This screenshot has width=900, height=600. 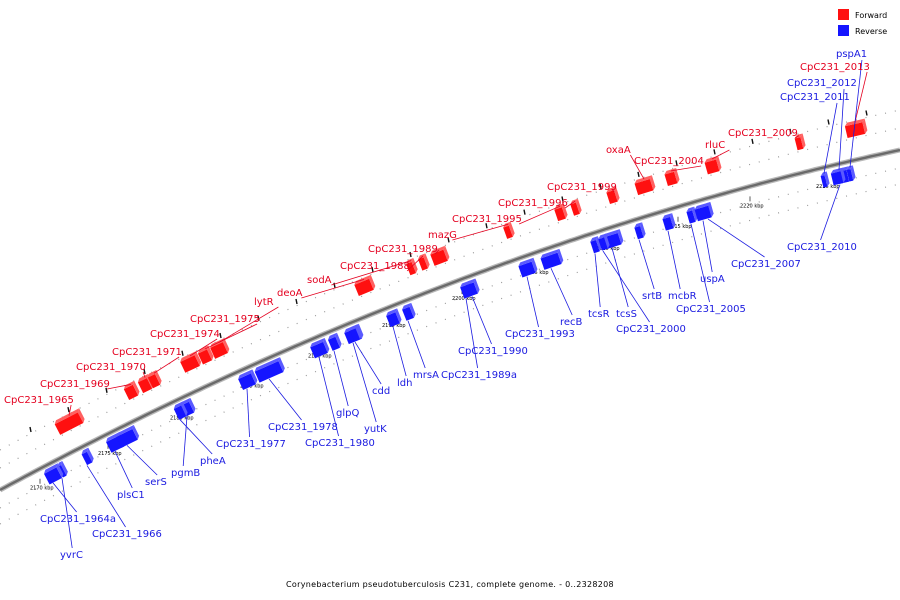 I want to click on legend-reverse-label: Reverse, so click(x=871, y=31).